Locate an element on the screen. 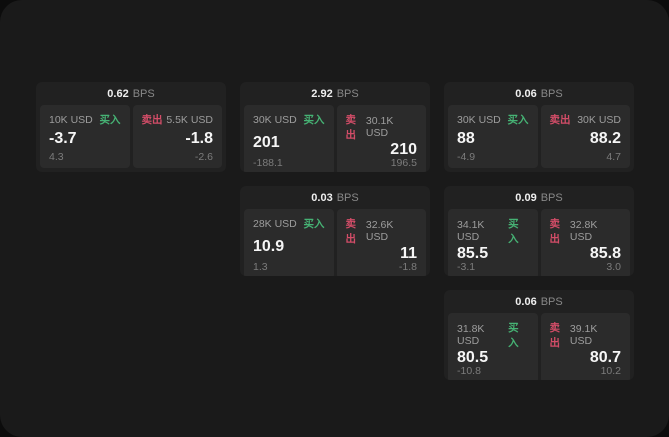  sell-price: 11 is located at coordinates (408, 253).